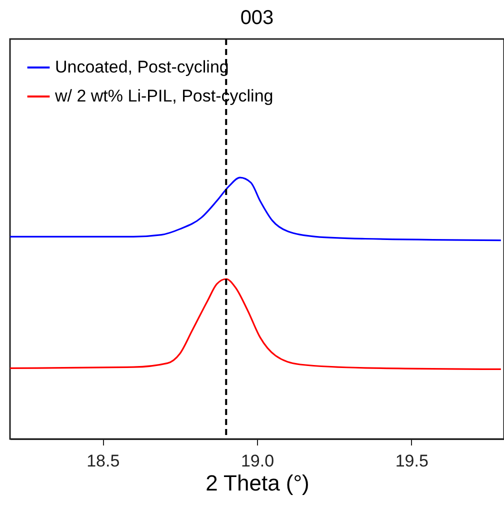 The image size is (504, 516). Describe the element at coordinates (411, 461) in the screenshot. I see `x-tick-label: 19.5` at that location.